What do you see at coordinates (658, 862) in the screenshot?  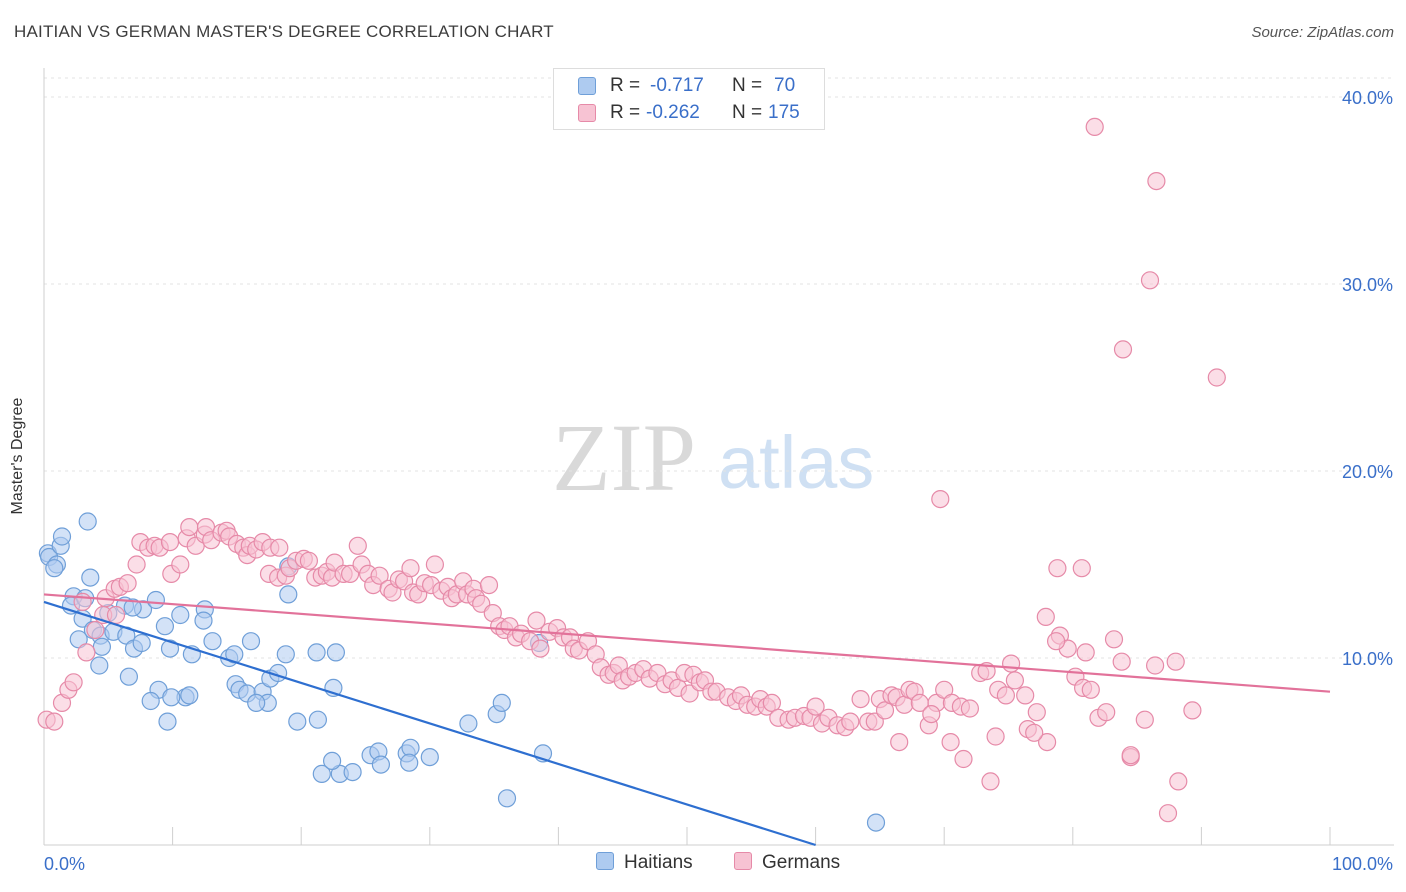 I see `legend-label-haitians: Haitians` at bounding box center [658, 862].